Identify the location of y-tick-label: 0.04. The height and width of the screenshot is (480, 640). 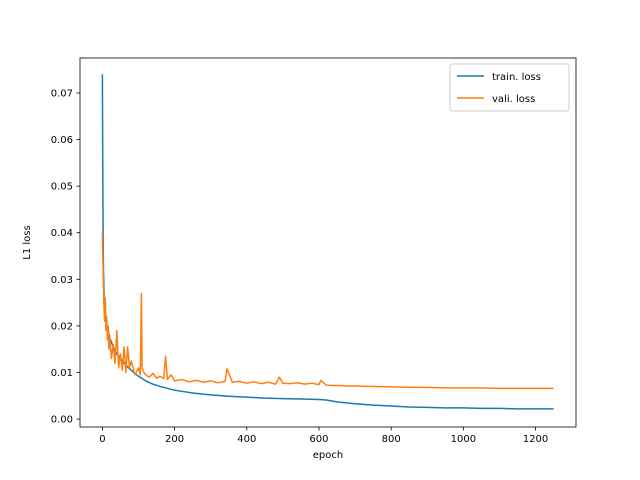
(62, 233).